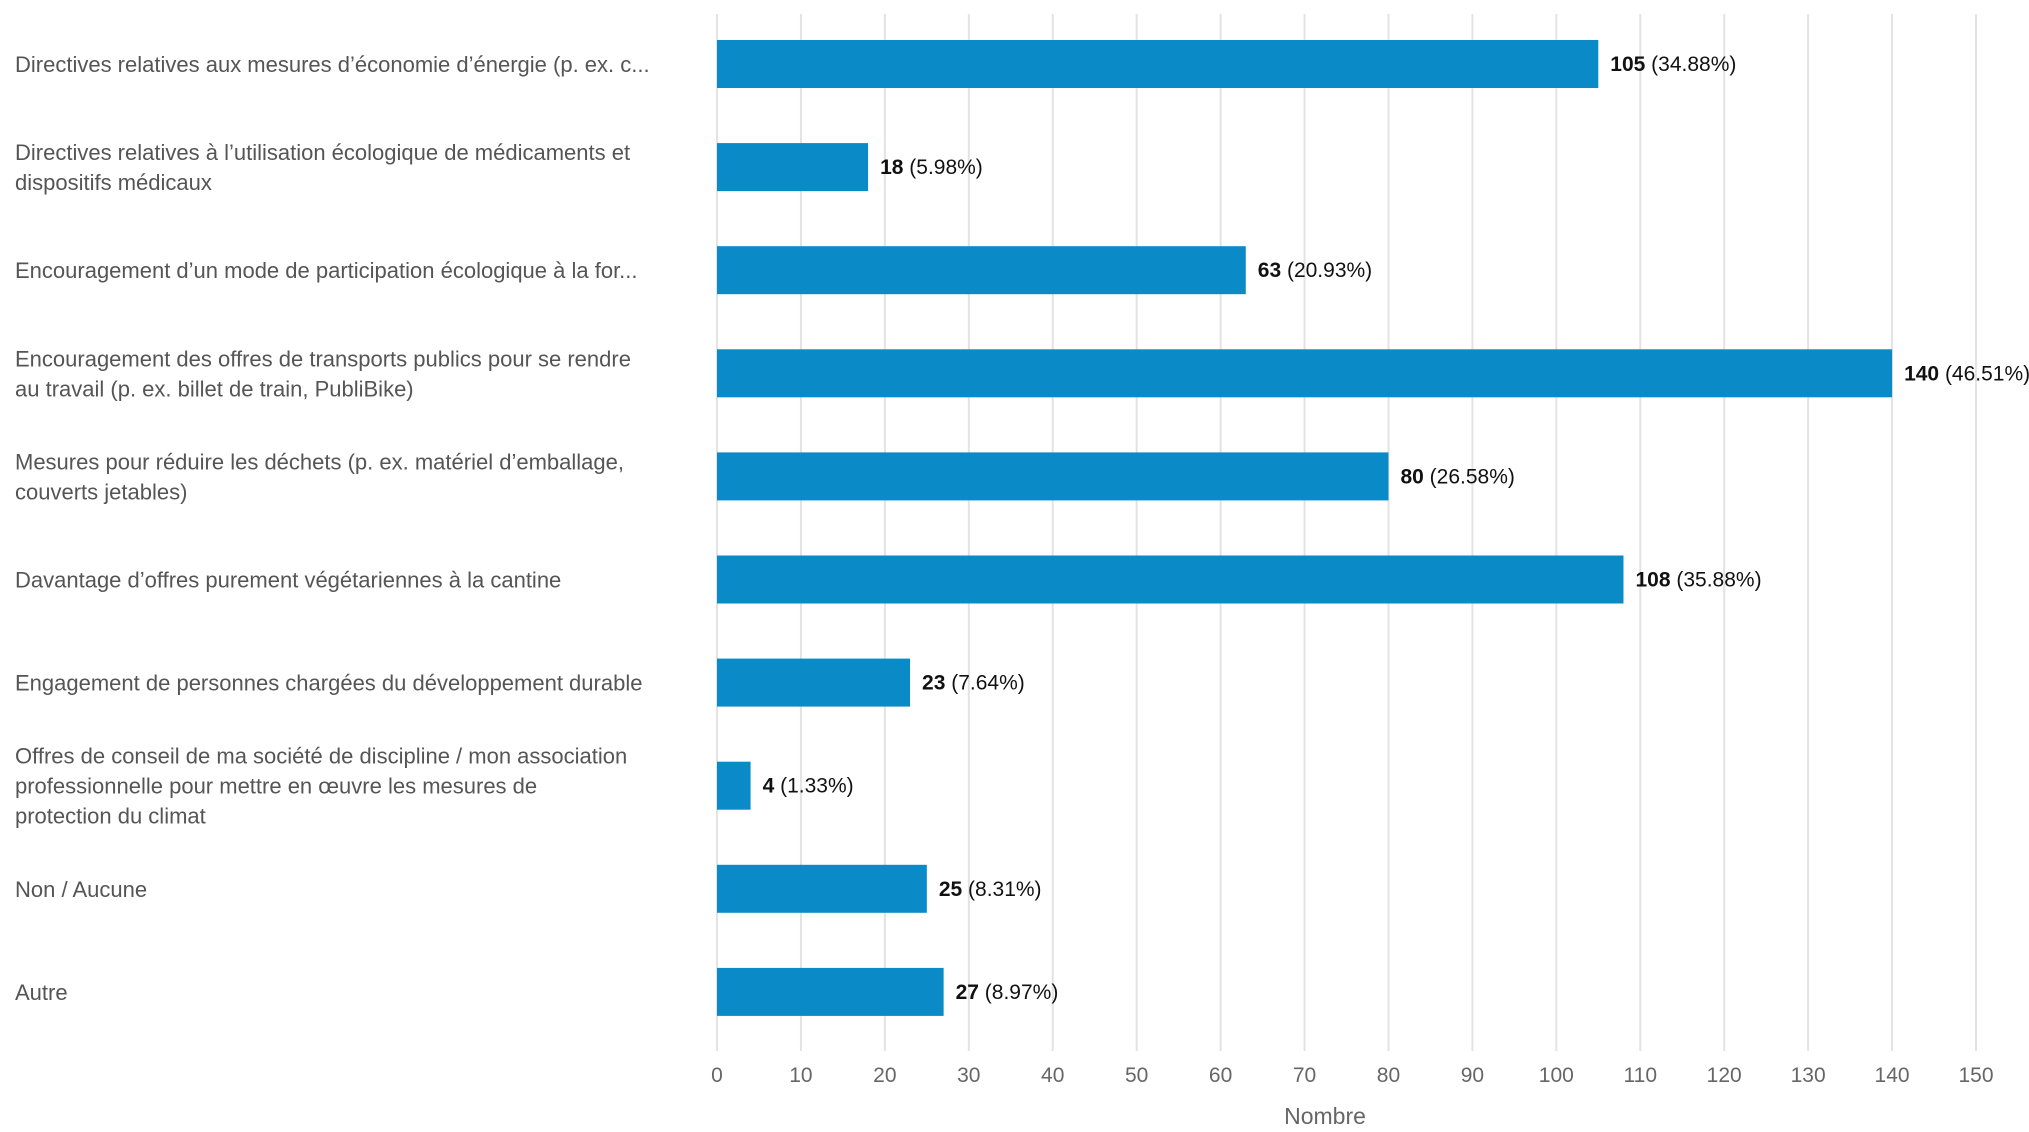 This screenshot has height=1132, width=2029. I want to click on data-label: 108 (35.88%), so click(1698, 580).